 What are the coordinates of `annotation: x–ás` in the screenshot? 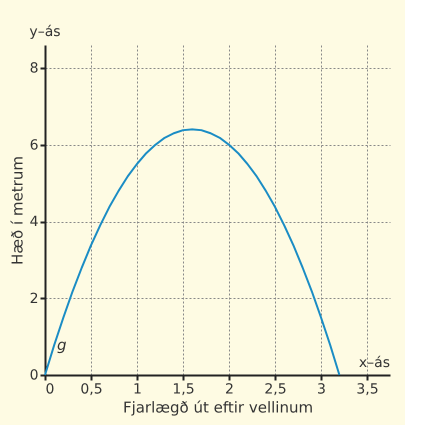 It's located at (374, 363).